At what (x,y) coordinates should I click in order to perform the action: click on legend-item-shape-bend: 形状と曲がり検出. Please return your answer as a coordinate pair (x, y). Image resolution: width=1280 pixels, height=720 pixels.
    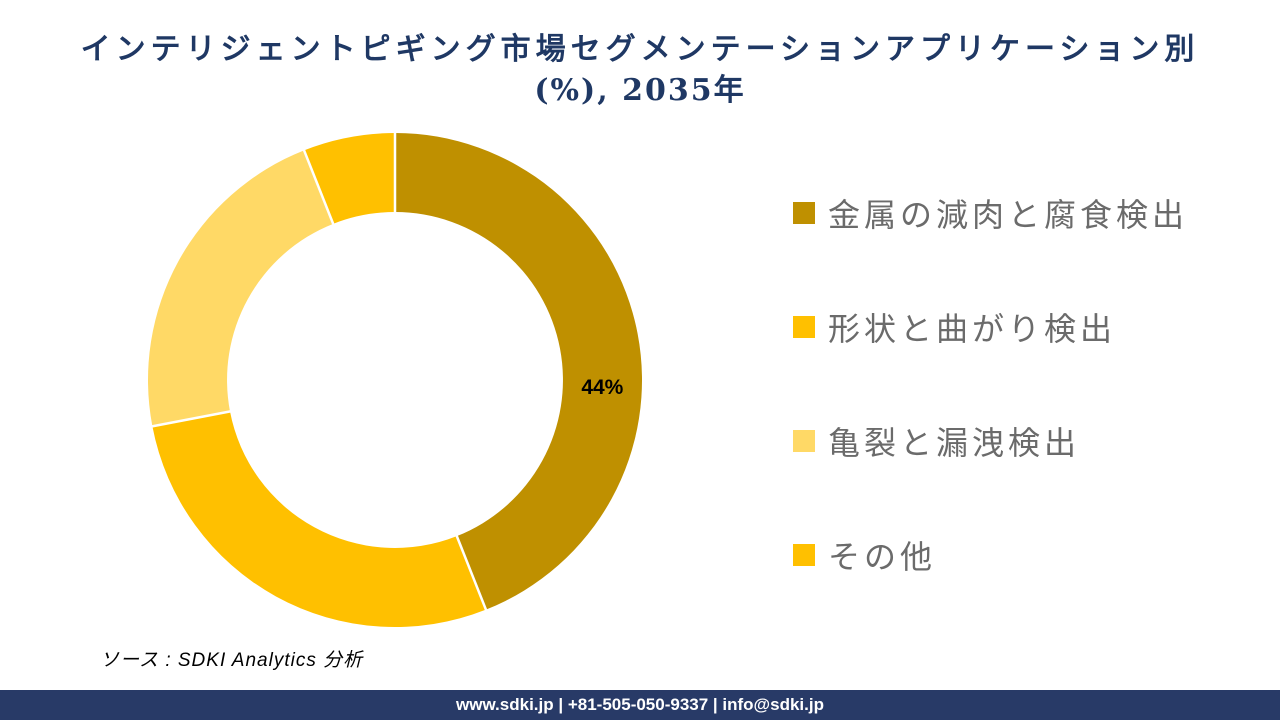
    Looking at the image, I should click on (990, 327).